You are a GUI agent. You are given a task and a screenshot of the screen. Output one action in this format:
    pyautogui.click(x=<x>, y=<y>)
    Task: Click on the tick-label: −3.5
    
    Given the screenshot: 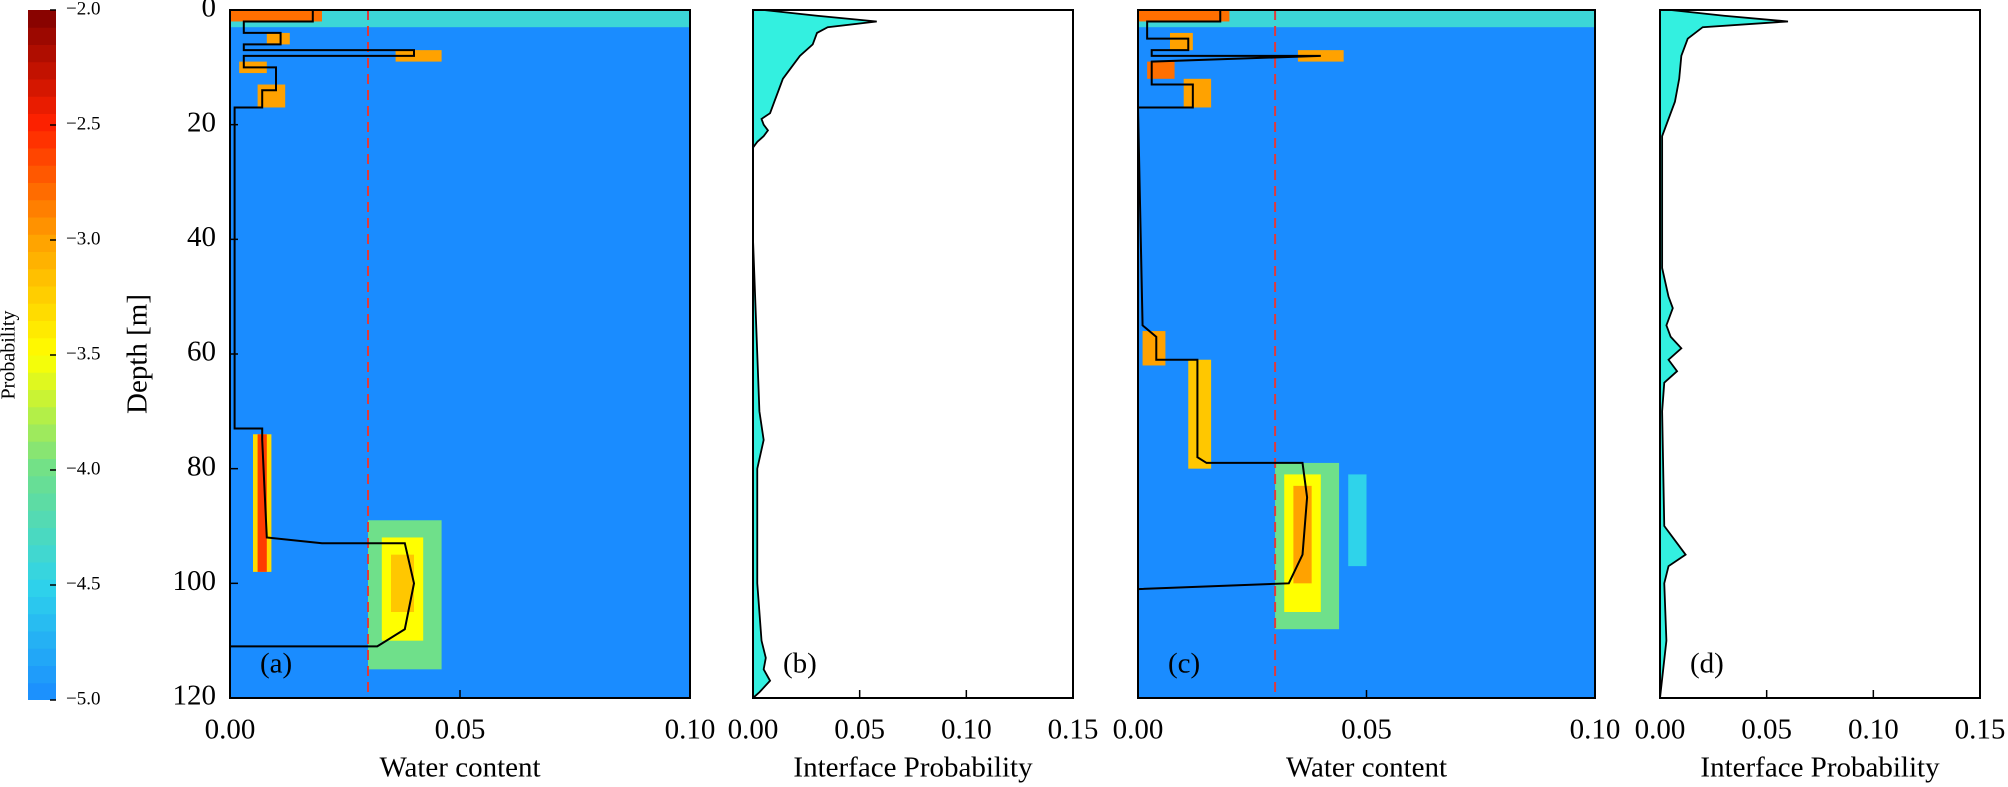 What is the action you would take?
    pyautogui.click(x=83, y=353)
    